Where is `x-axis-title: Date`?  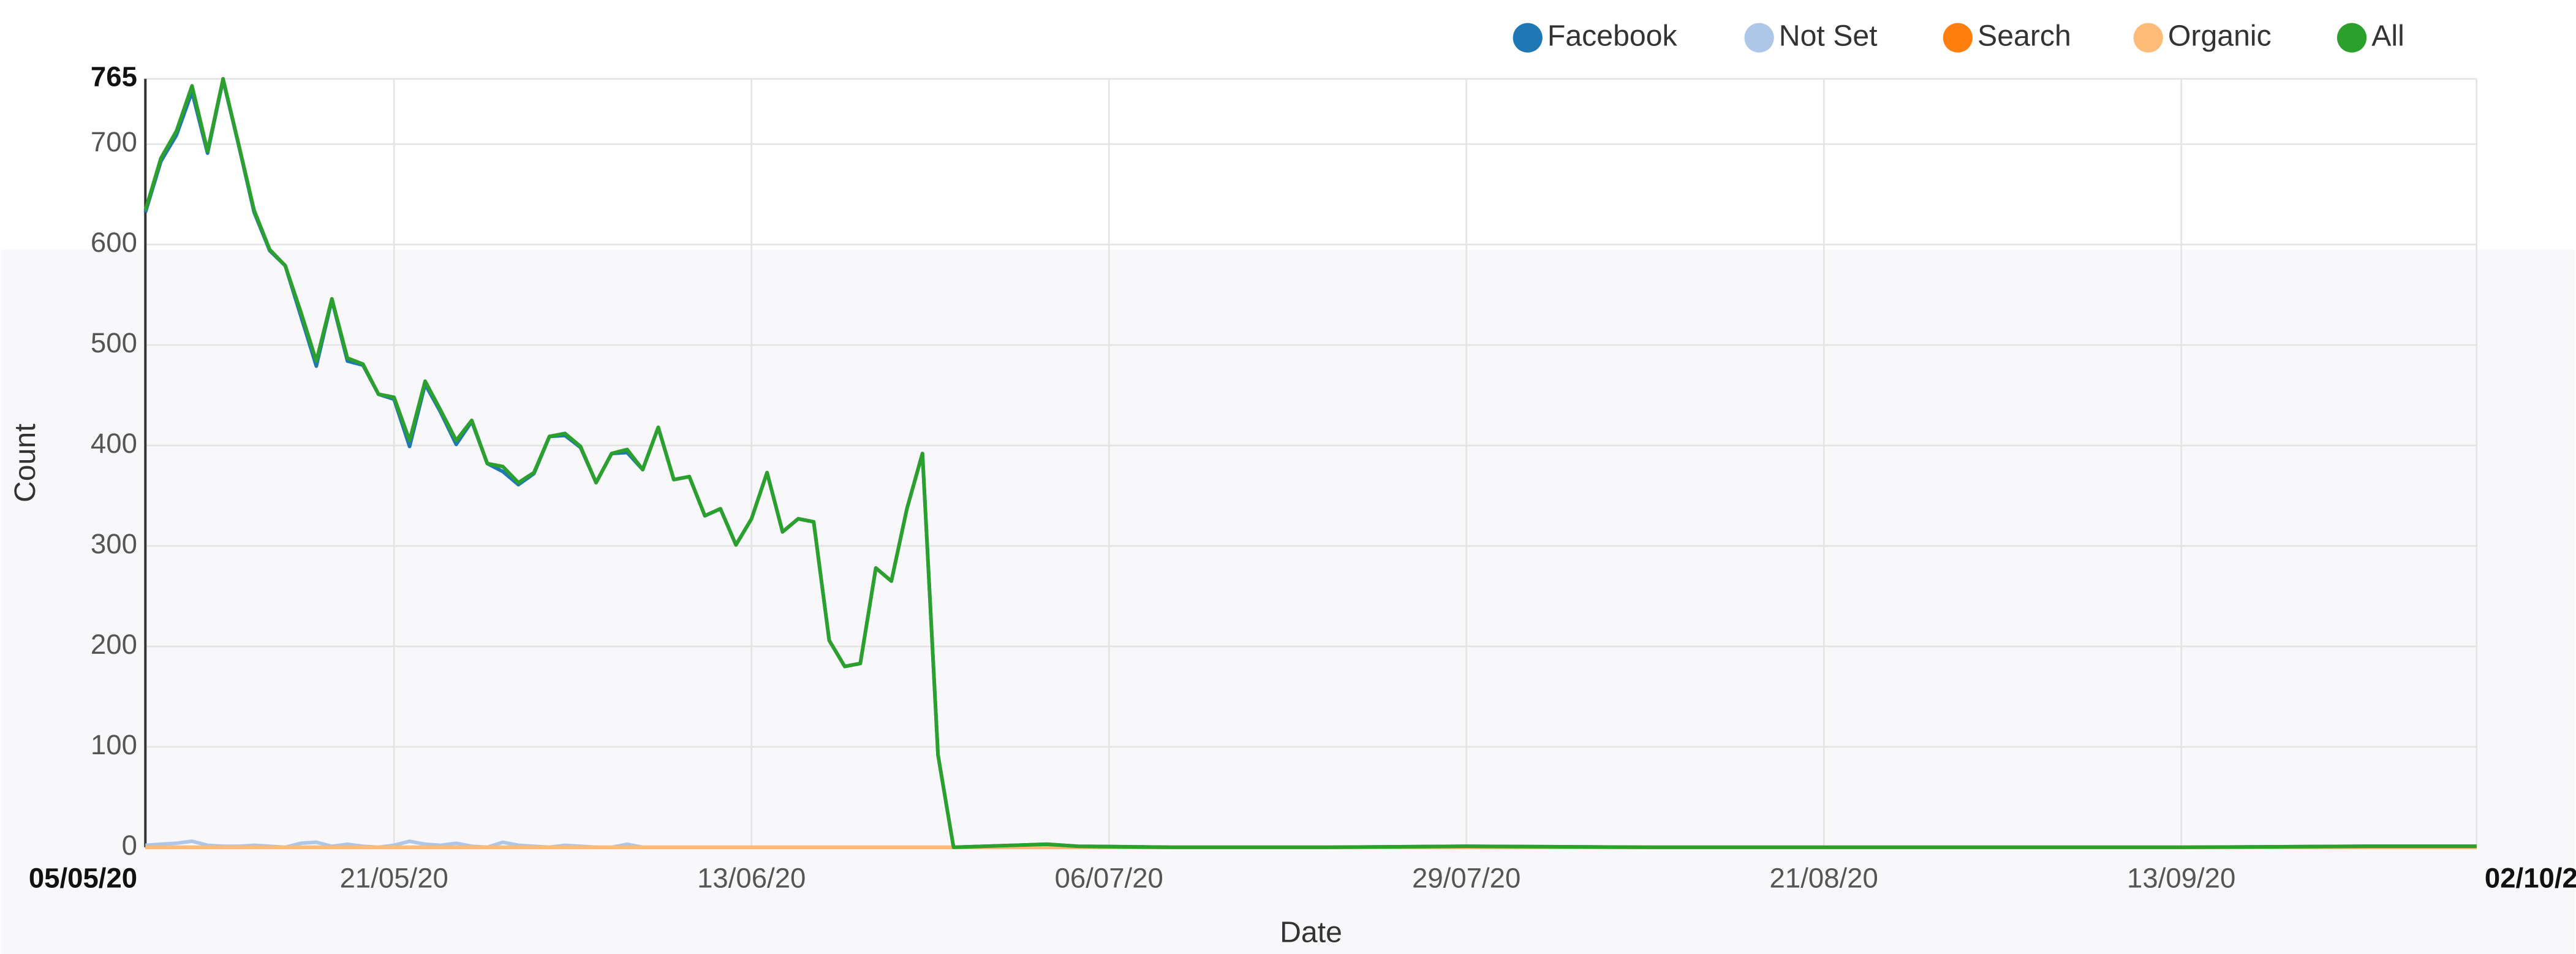 x-axis-title: Date is located at coordinates (1311, 932).